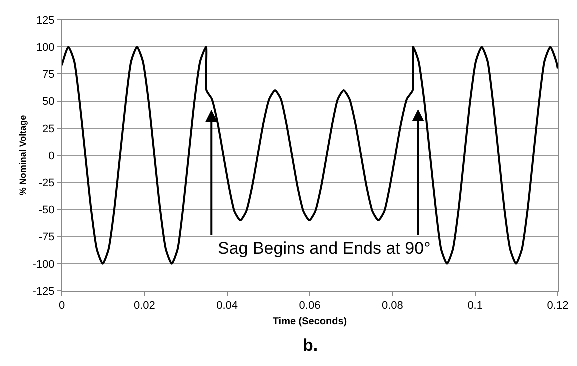 This screenshot has width=577, height=366. I want to click on y-tick-label: 100, so click(45, 48).